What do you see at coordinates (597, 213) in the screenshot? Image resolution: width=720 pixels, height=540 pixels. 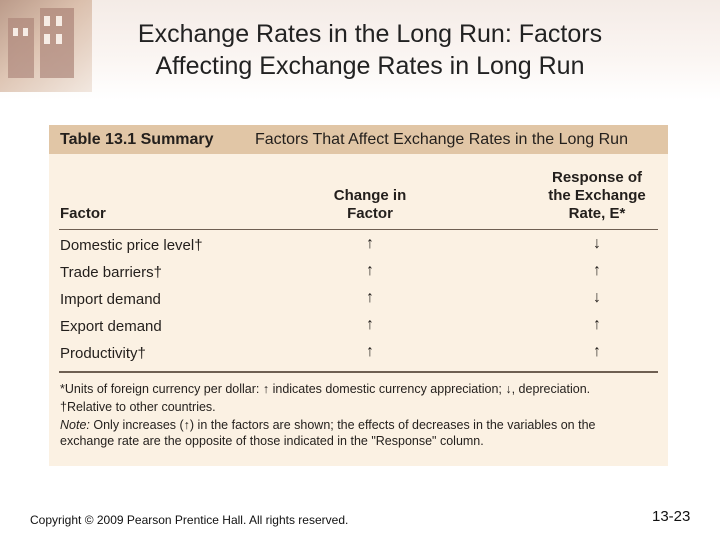 I see `column-header-response-line3: Rate, E*` at bounding box center [597, 213].